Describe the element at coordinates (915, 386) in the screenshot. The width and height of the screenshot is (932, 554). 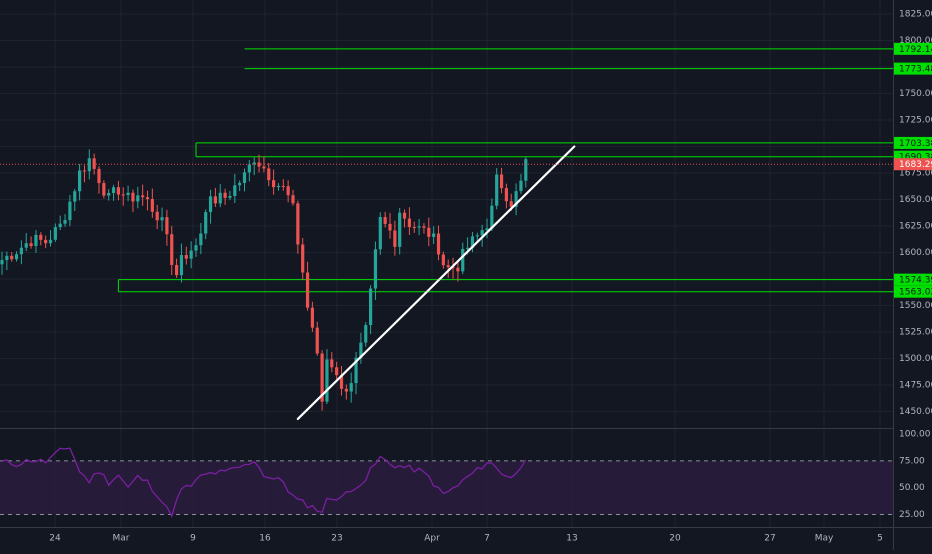
I see `price-tick-label: 1475.00` at that location.